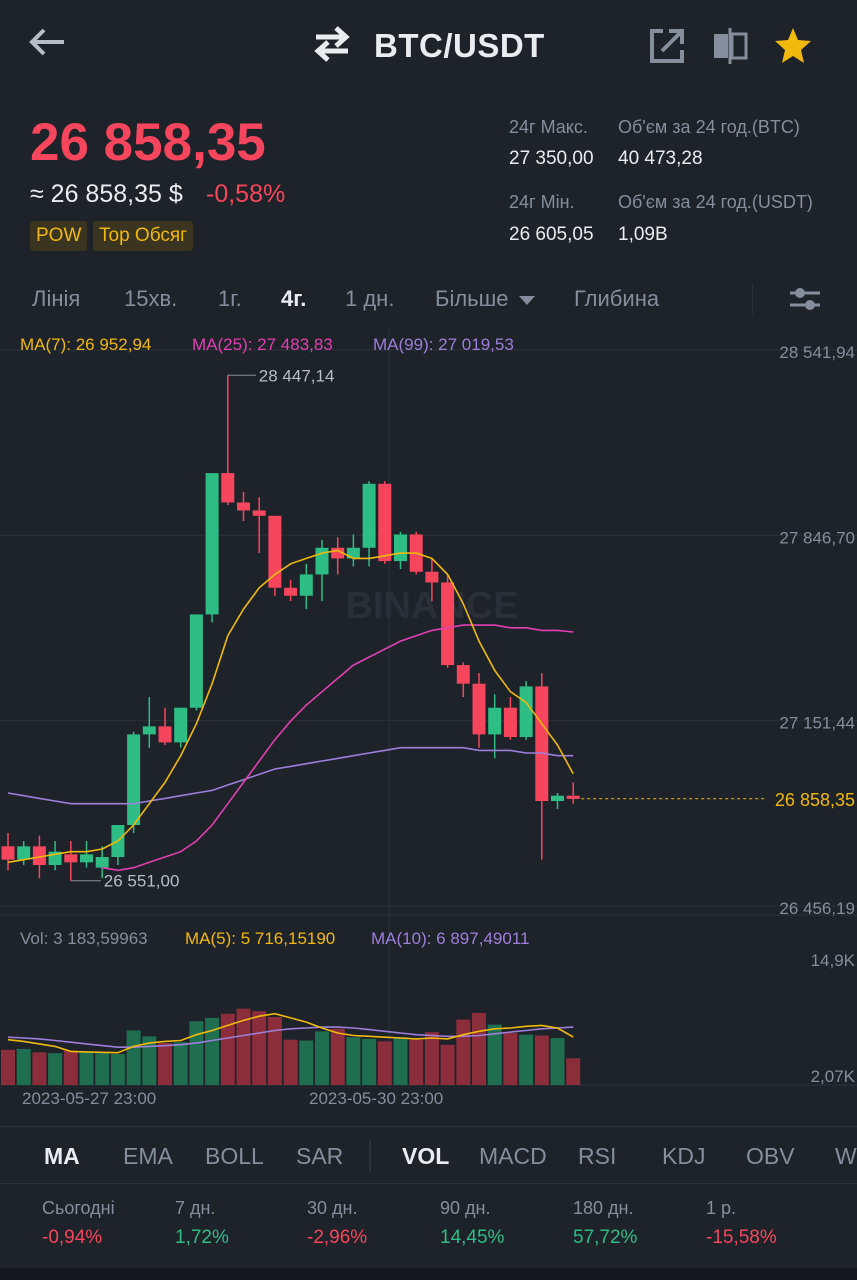 The image size is (857, 1280). What do you see at coordinates (370, 298) in the screenshot?
I see `tab-1d: 1 дн.` at bounding box center [370, 298].